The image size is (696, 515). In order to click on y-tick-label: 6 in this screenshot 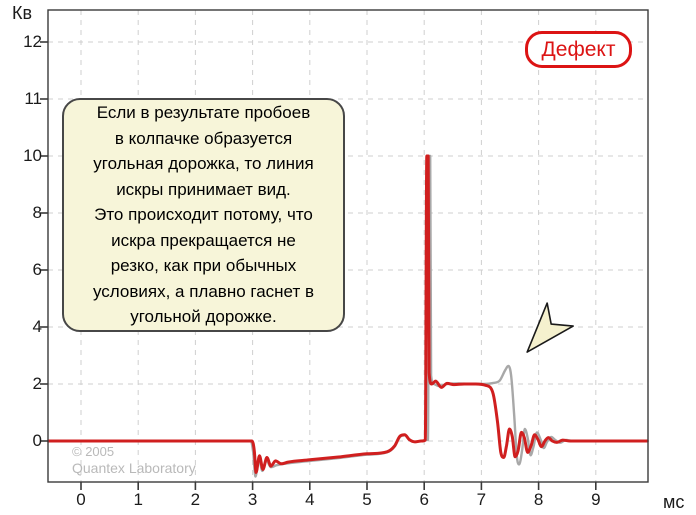, I will do `click(37, 269)`.